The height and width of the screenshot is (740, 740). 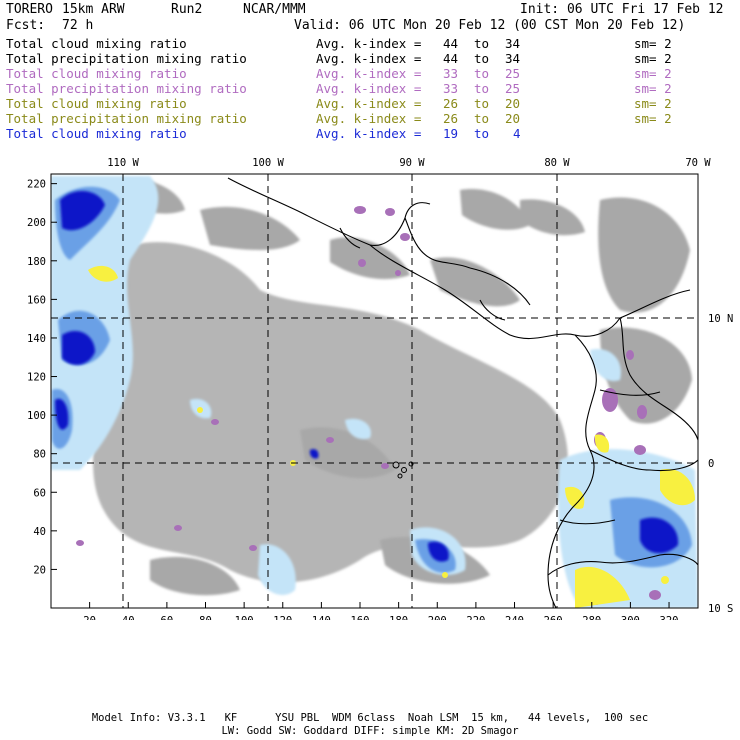 I want to click on x-tick-label: 20, so click(x=89, y=617).